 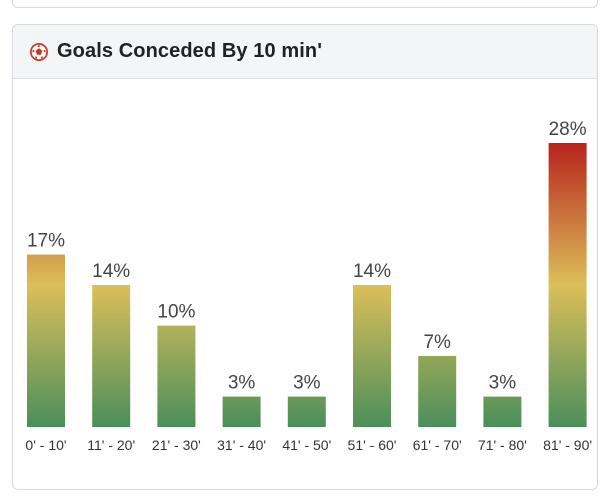 What do you see at coordinates (437, 445) in the screenshot?
I see `category-label-6: 61' - 70'` at bounding box center [437, 445].